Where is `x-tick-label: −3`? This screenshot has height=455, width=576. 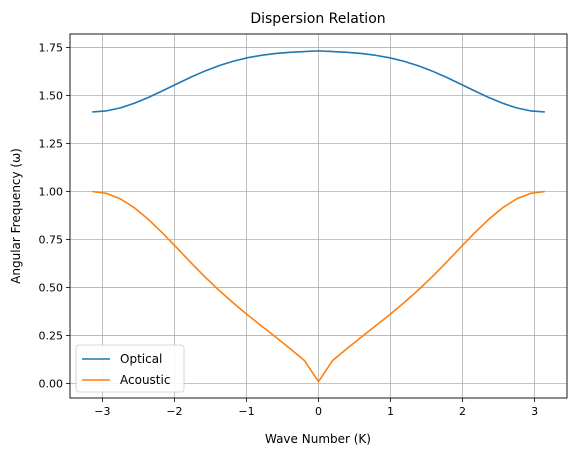 x-tick-label: −3 is located at coordinates (102, 411).